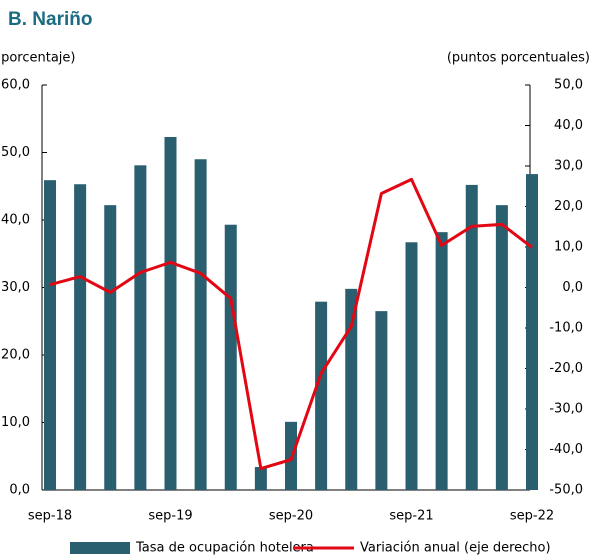 Image resolution: width=597 pixels, height=559 pixels. I want to click on y2-axis-label: (puntos porcentuales), so click(518, 58).